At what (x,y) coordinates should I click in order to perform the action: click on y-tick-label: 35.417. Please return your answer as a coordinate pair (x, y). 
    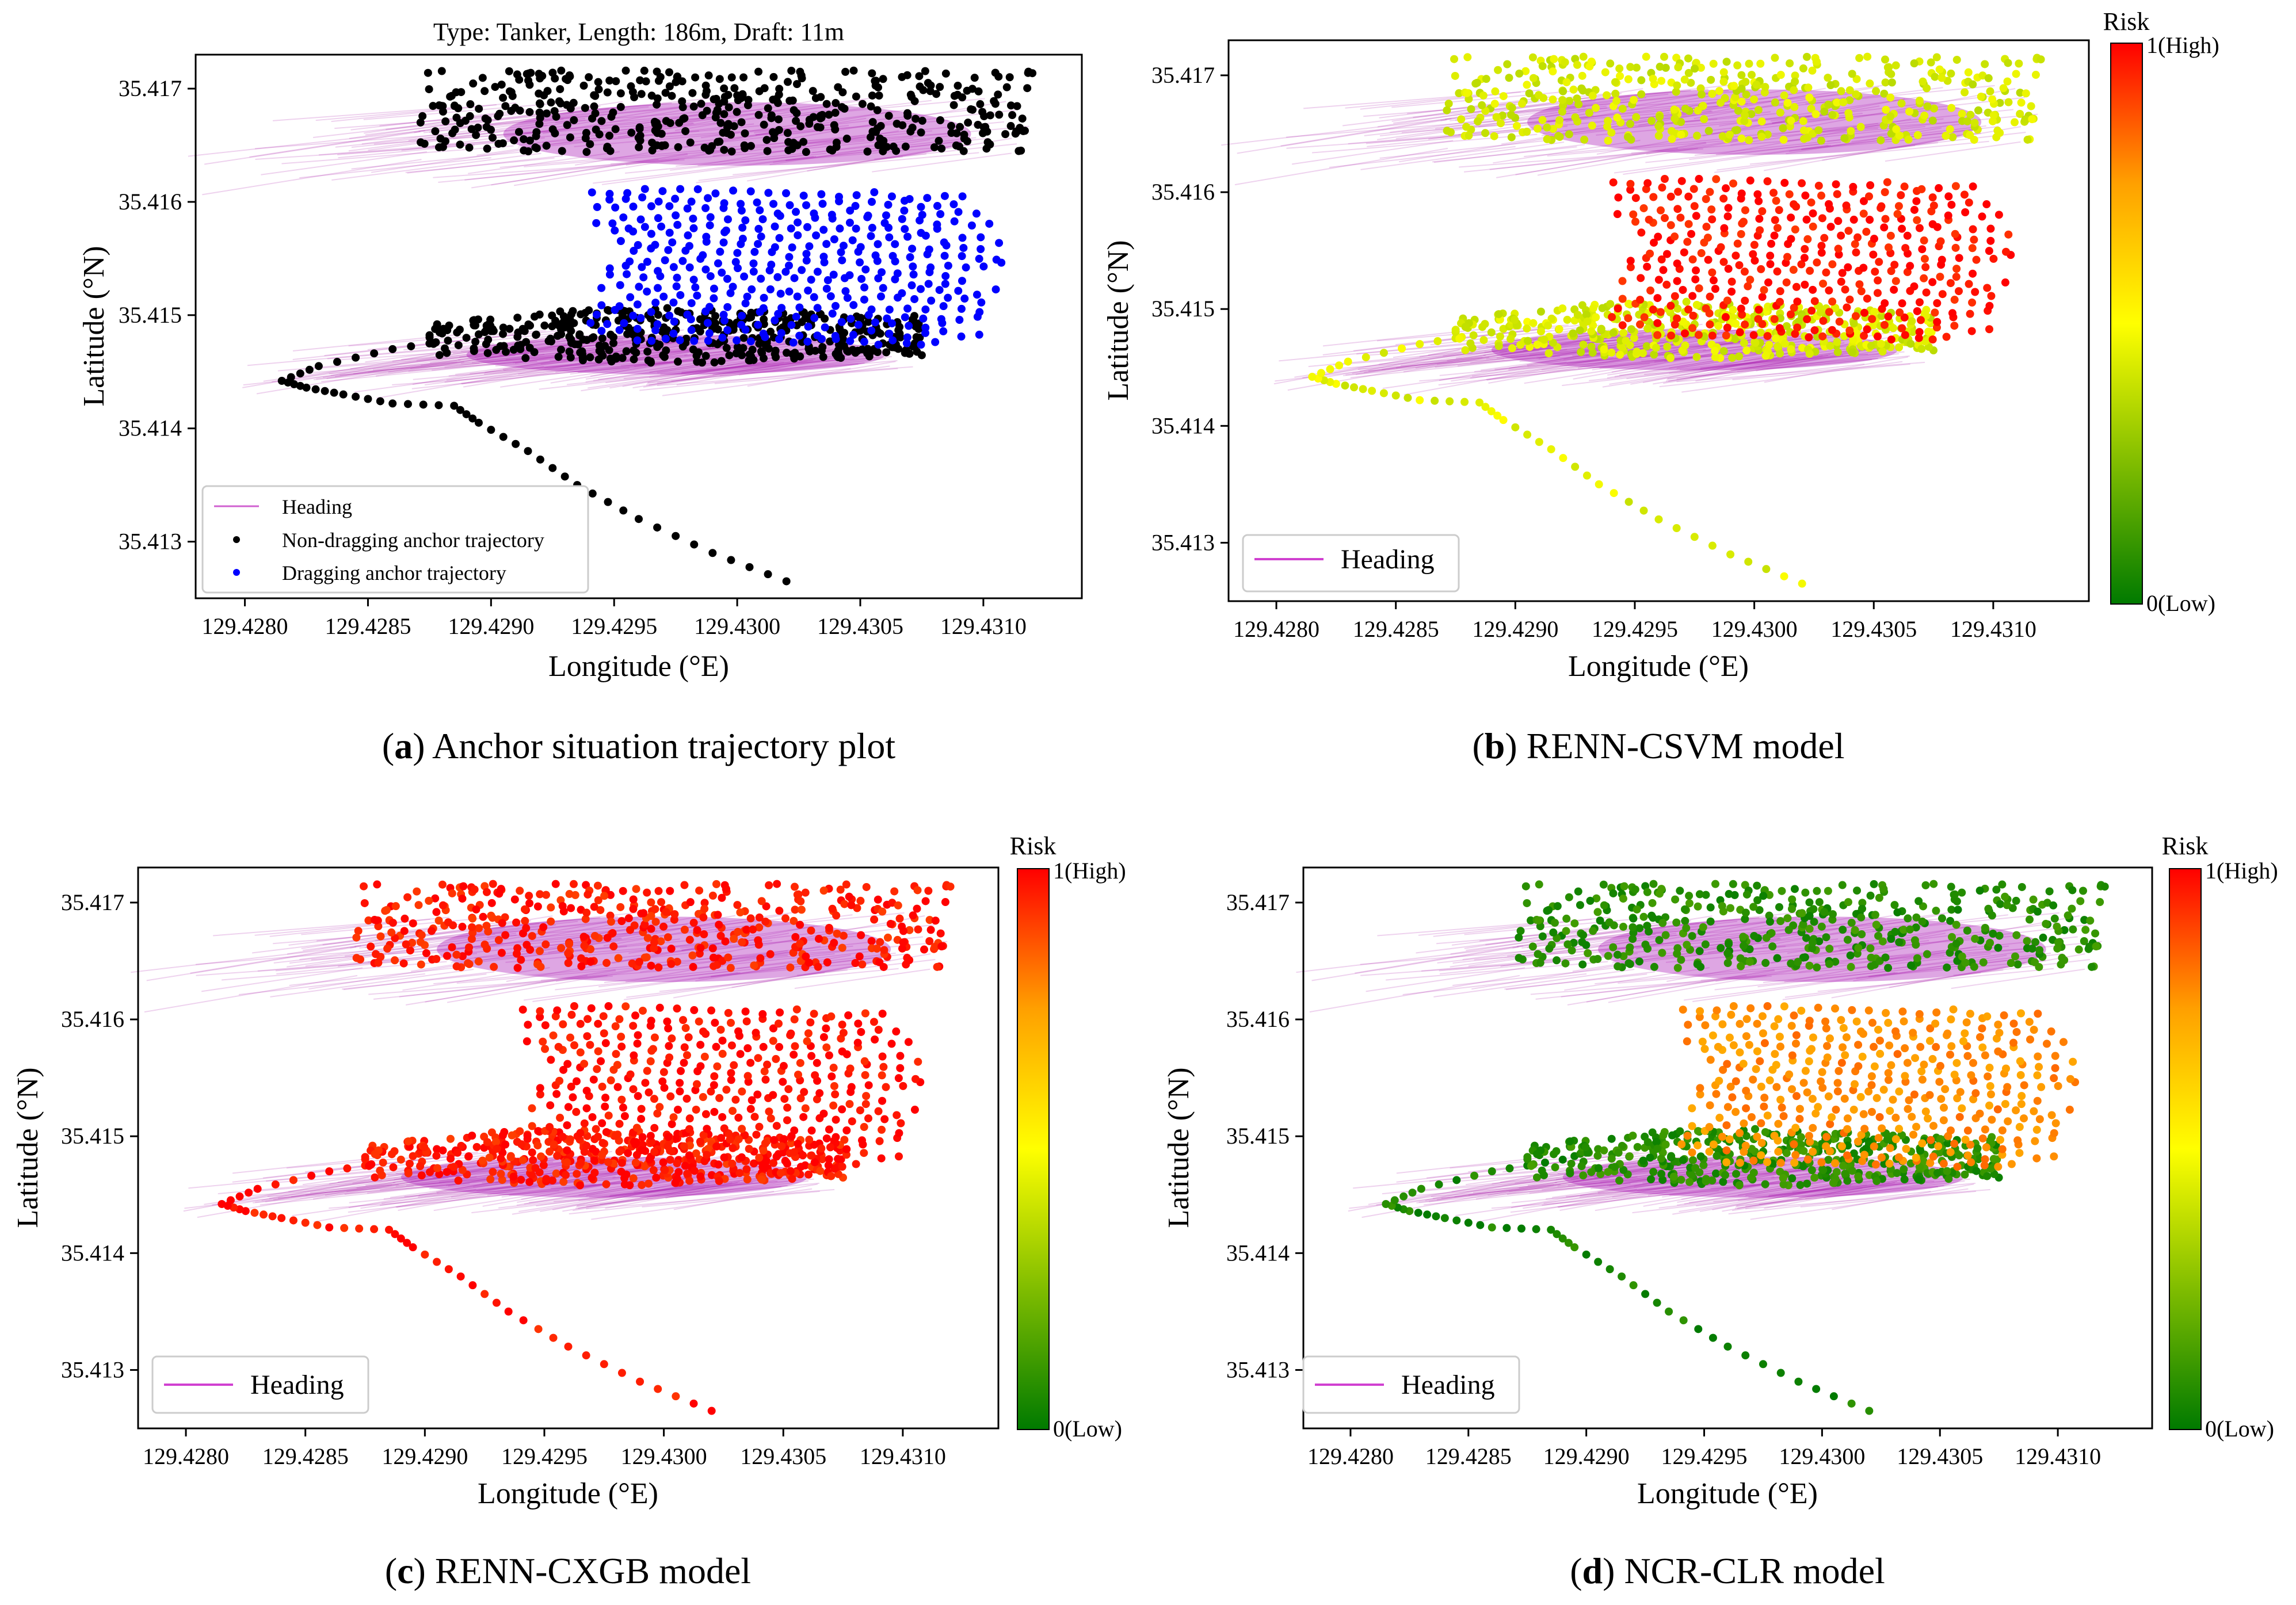
    Looking at the image, I should click on (92, 902).